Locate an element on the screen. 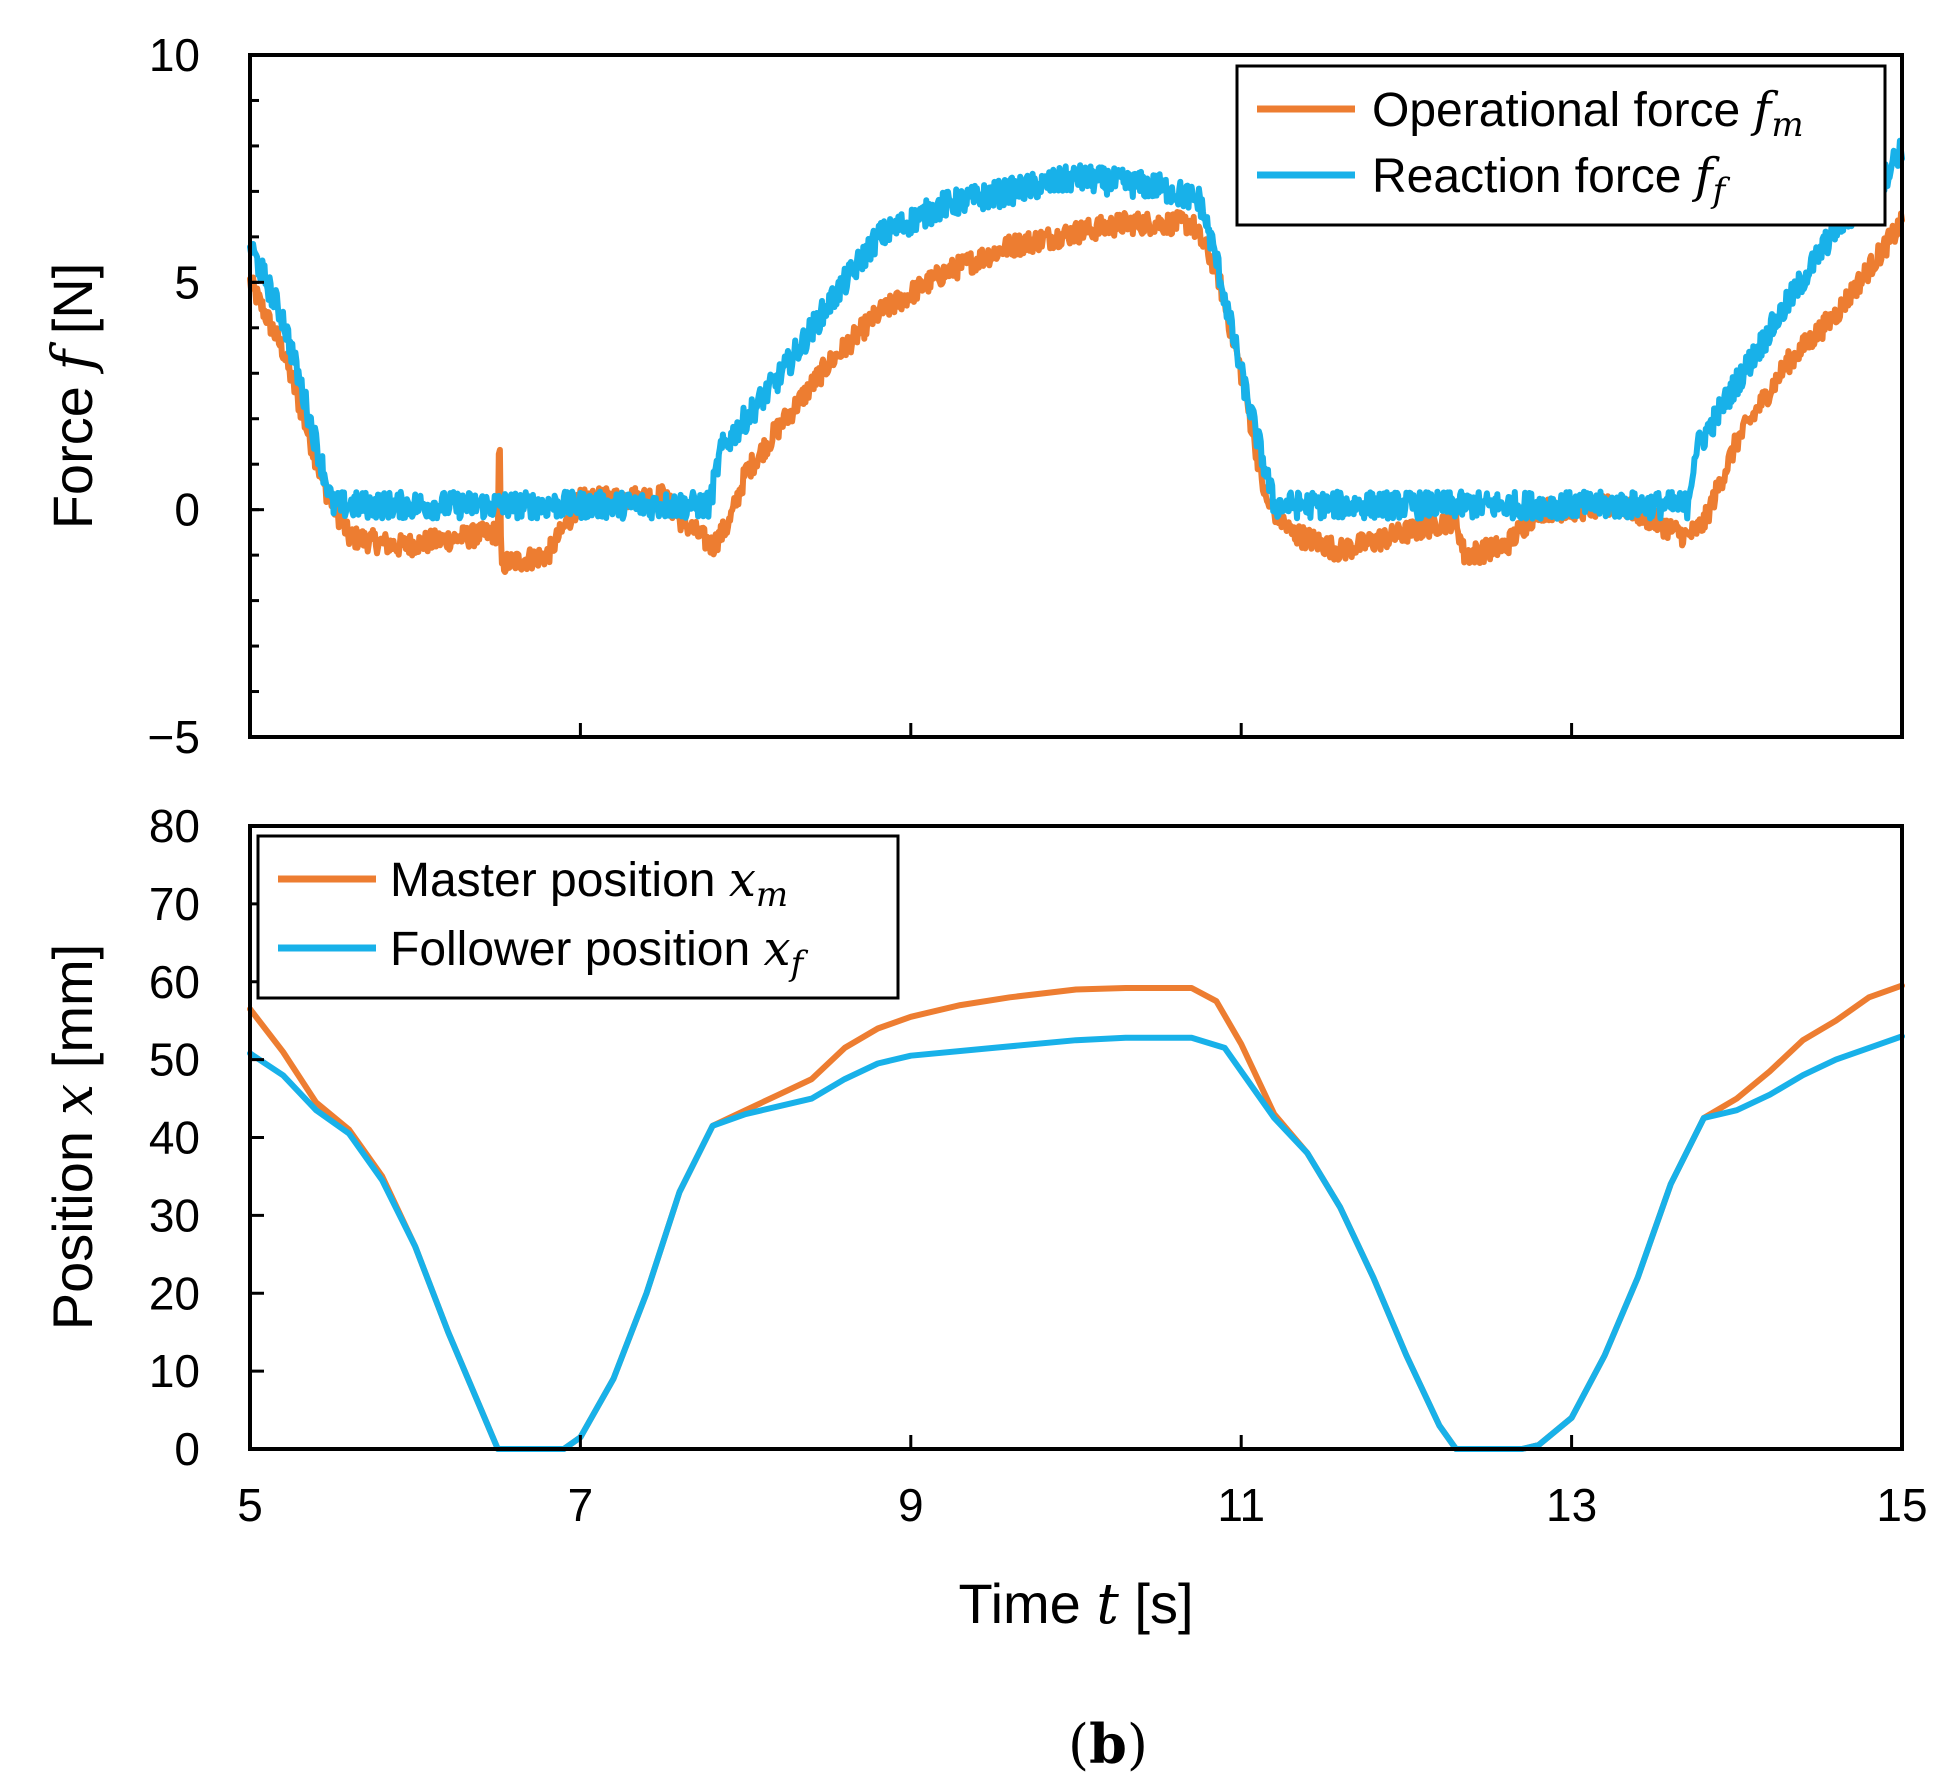  legend-operational-force-name: Operational force is located at coordinates (1556, 110).